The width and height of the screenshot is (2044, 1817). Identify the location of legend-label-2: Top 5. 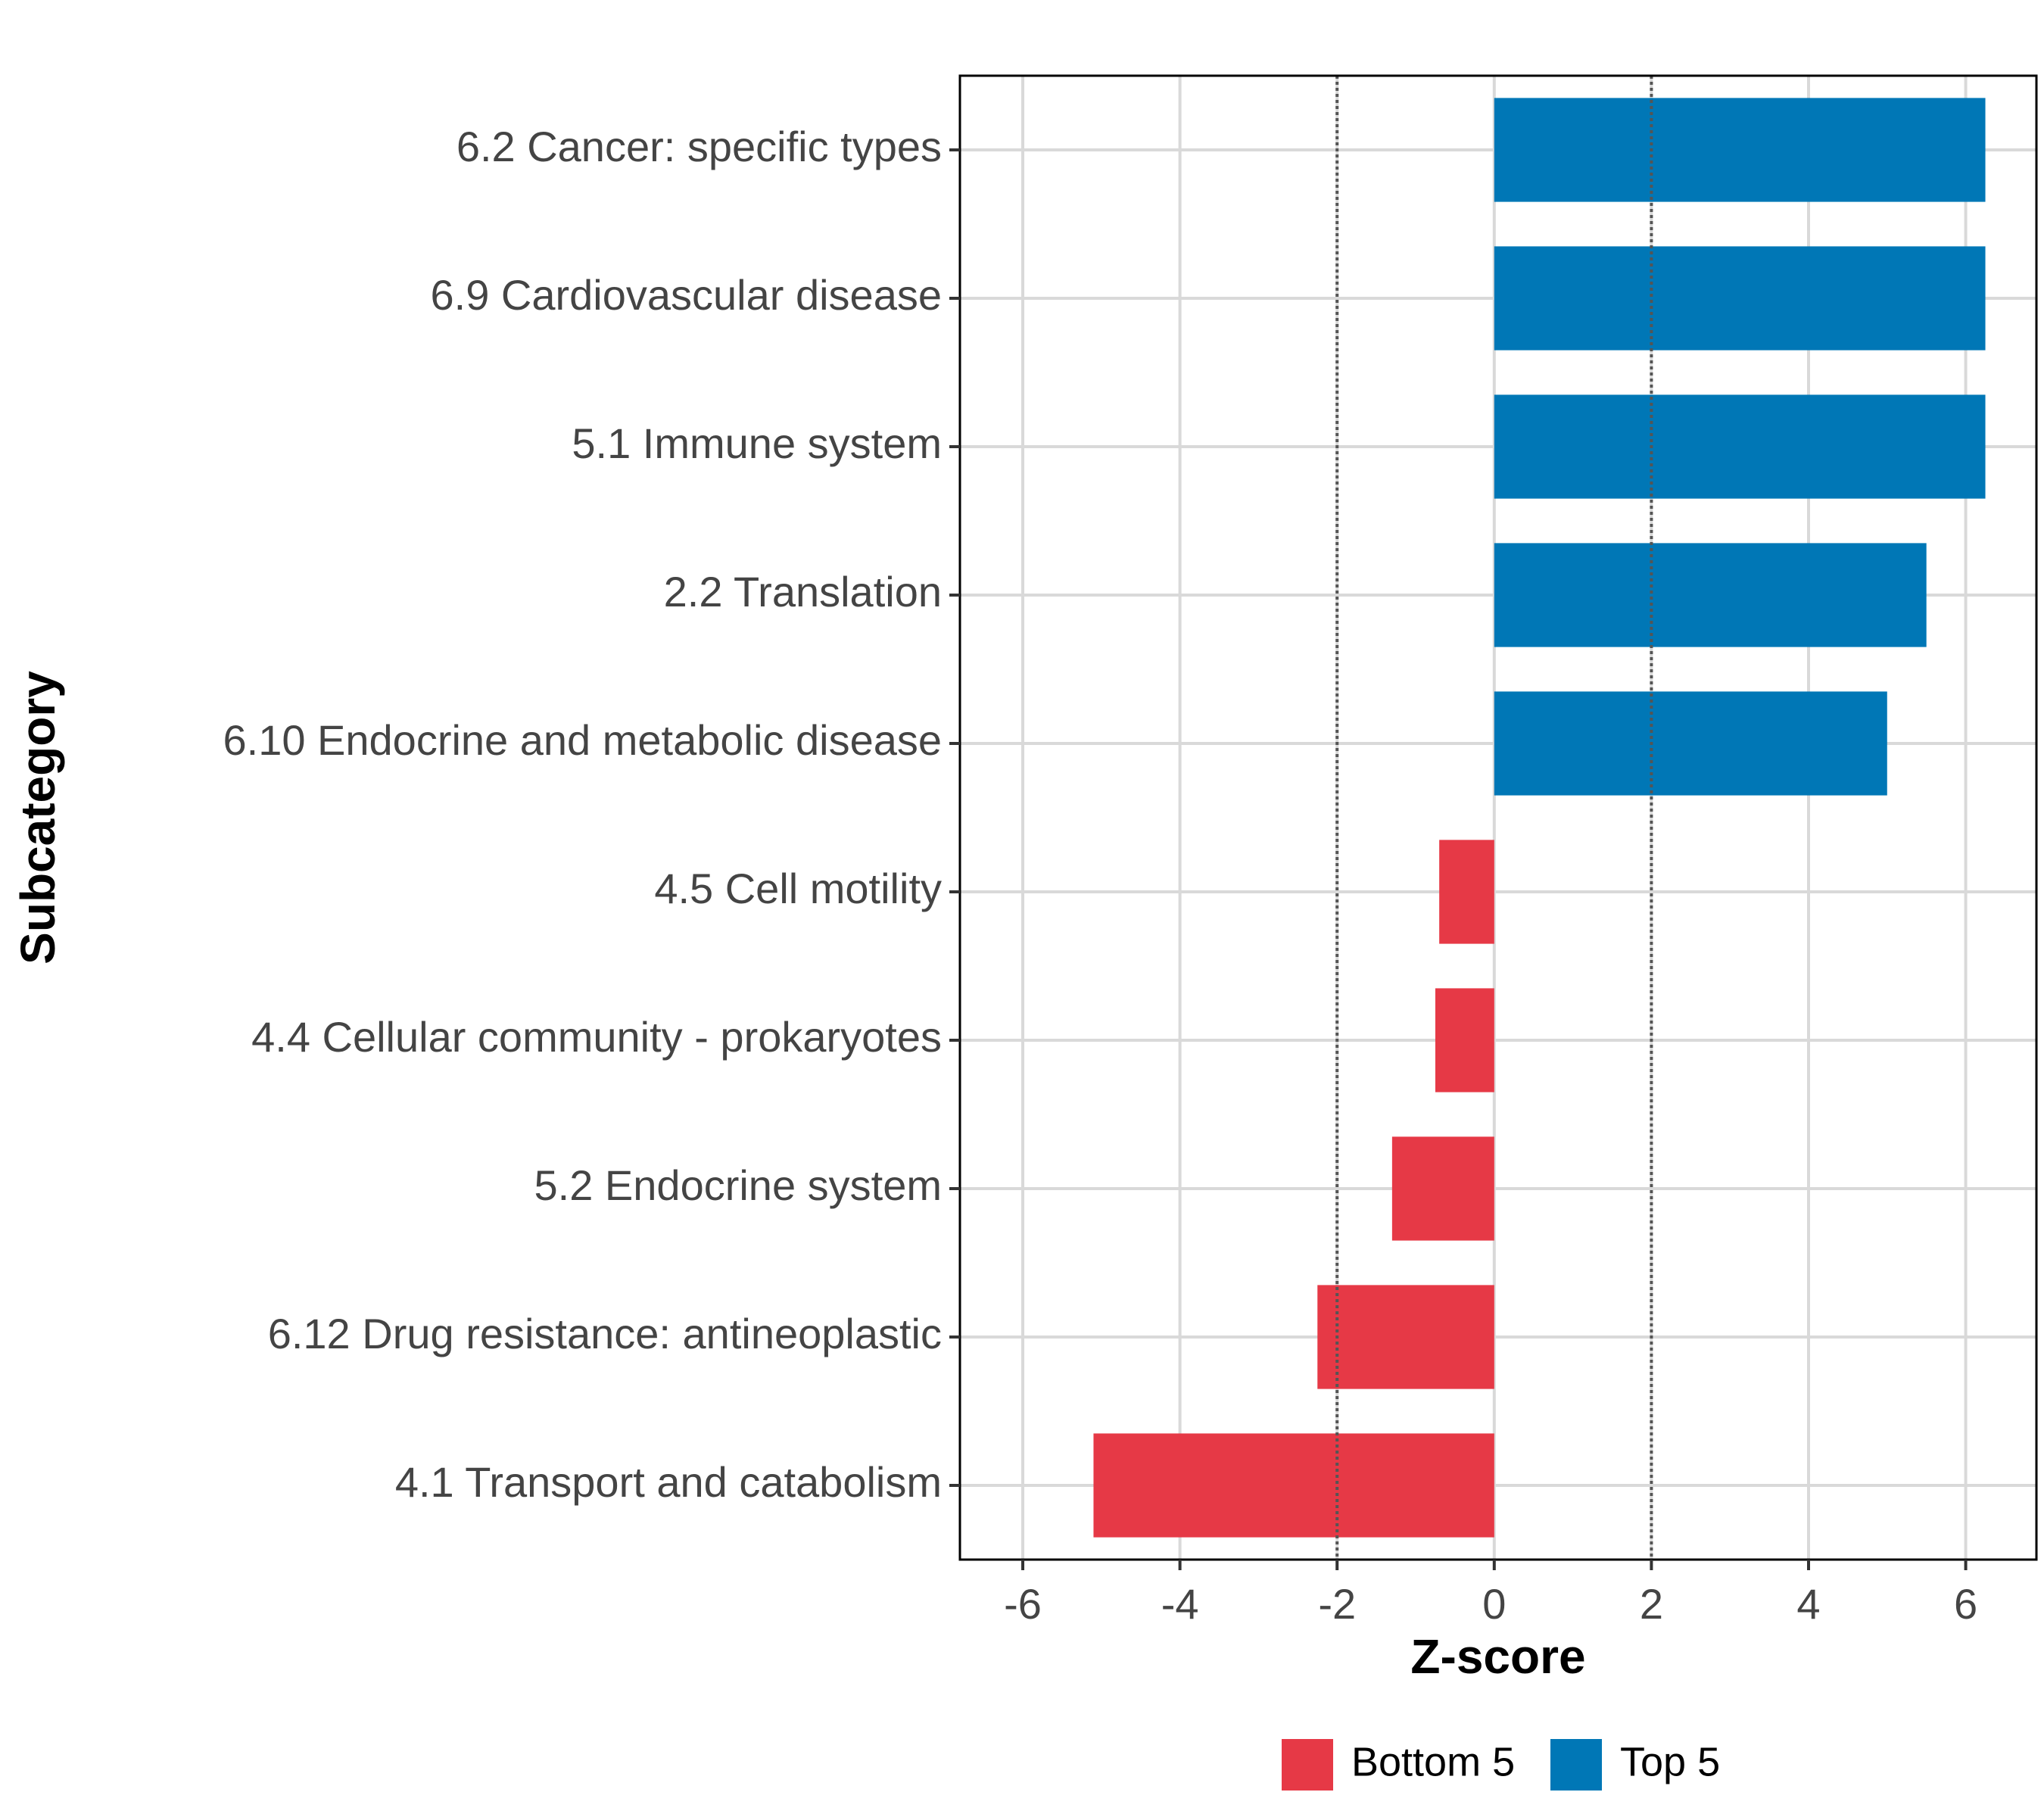
(1670, 1761).